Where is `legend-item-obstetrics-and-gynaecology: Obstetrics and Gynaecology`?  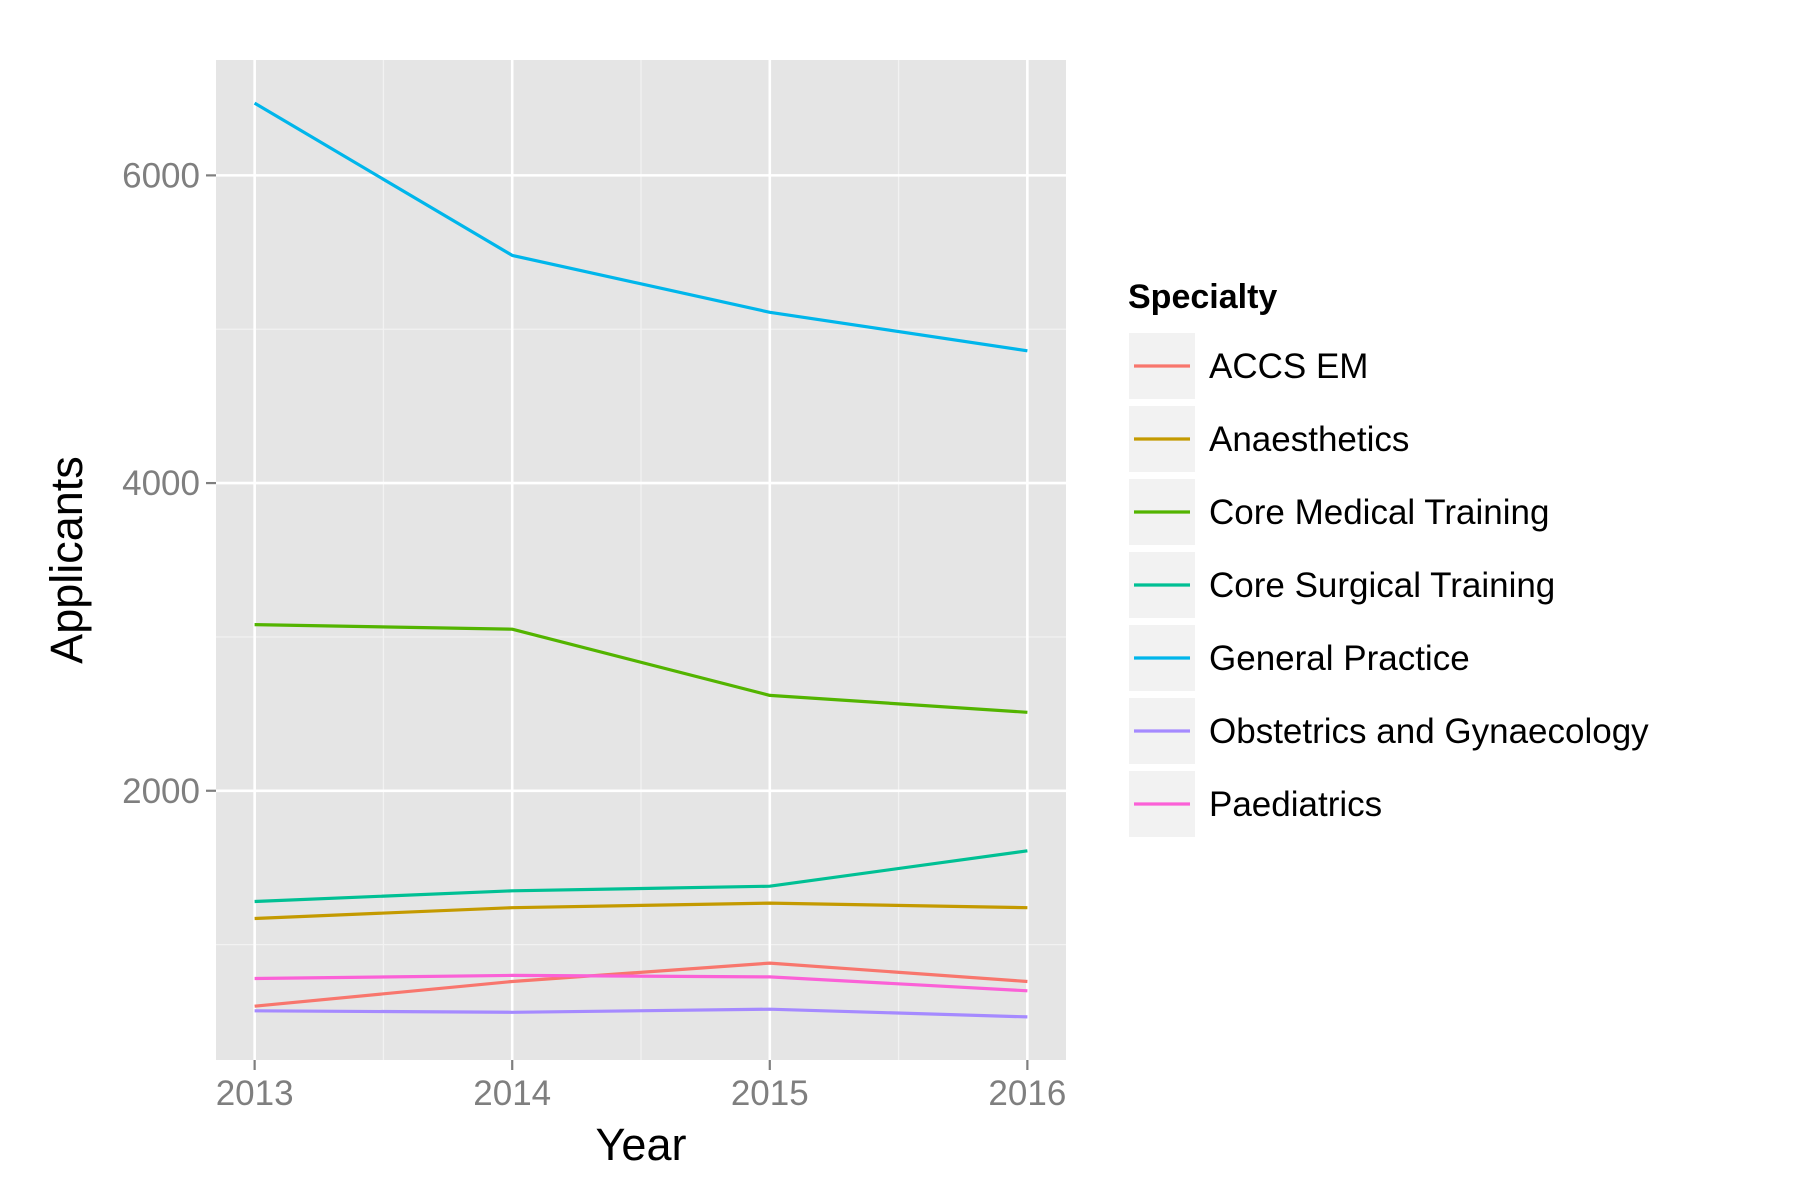 legend-item-obstetrics-and-gynaecology: Obstetrics and Gynaecology is located at coordinates (1388, 731).